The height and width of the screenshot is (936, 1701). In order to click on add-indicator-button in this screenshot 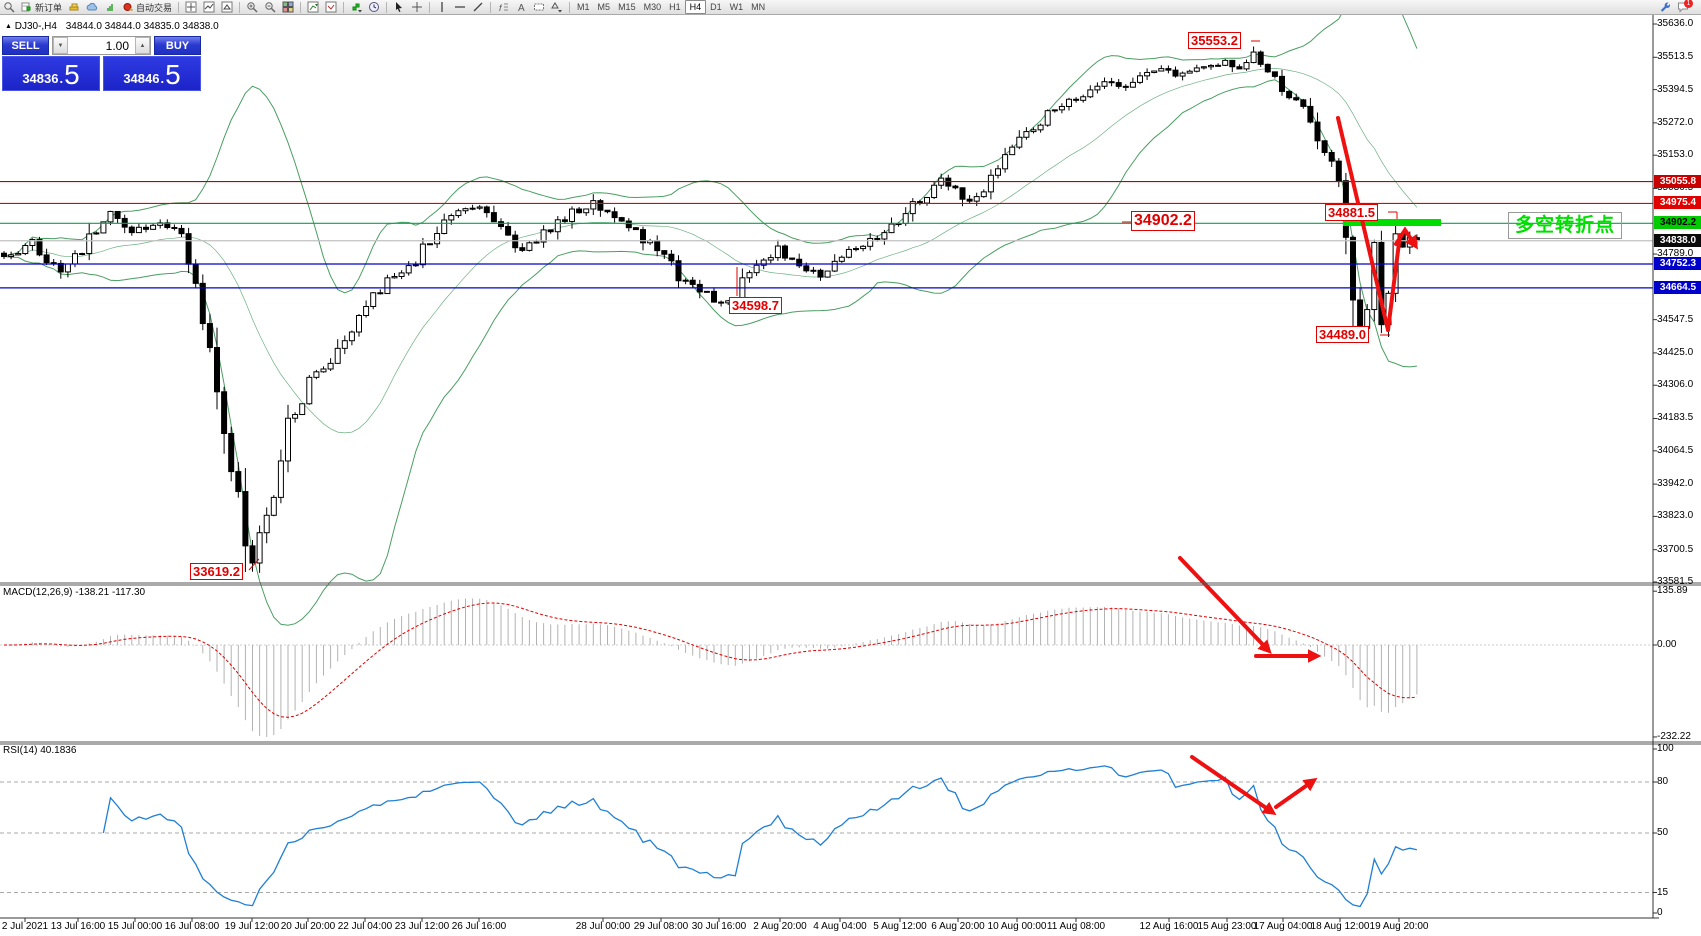, I will do `click(356, 7)`.